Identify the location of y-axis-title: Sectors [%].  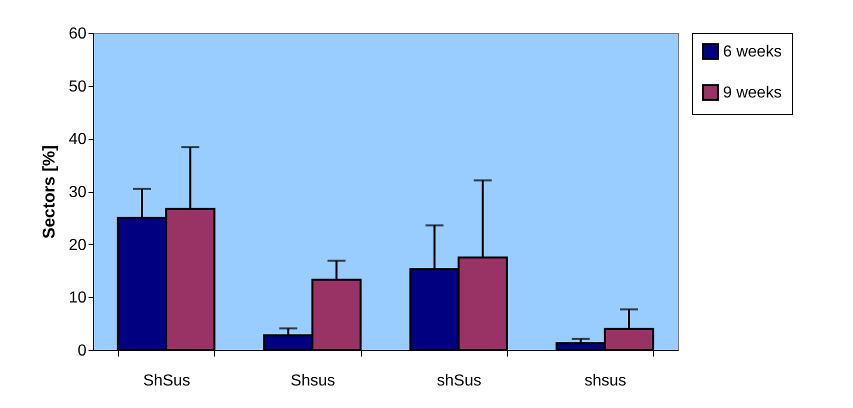
(49, 192).